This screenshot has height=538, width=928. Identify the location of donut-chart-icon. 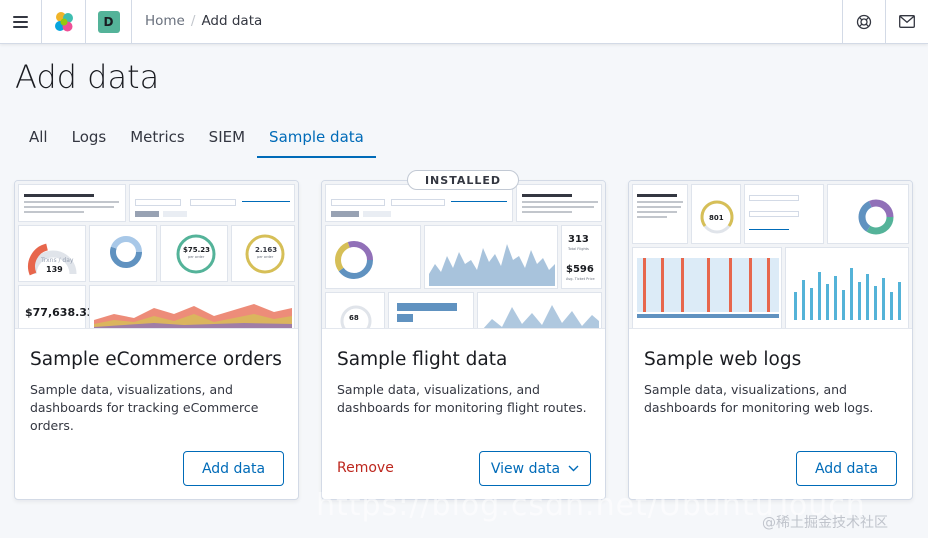
(126, 252).